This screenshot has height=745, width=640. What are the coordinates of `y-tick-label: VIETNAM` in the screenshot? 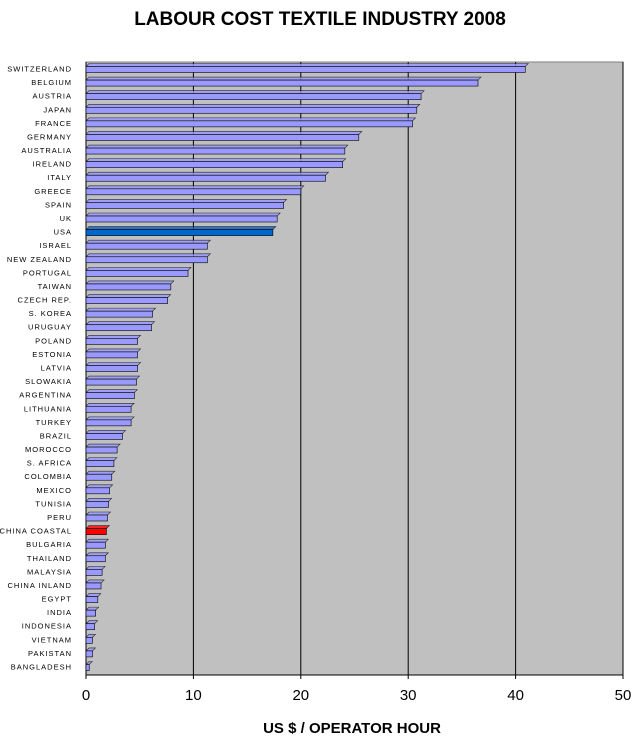 It's located at (52, 639).